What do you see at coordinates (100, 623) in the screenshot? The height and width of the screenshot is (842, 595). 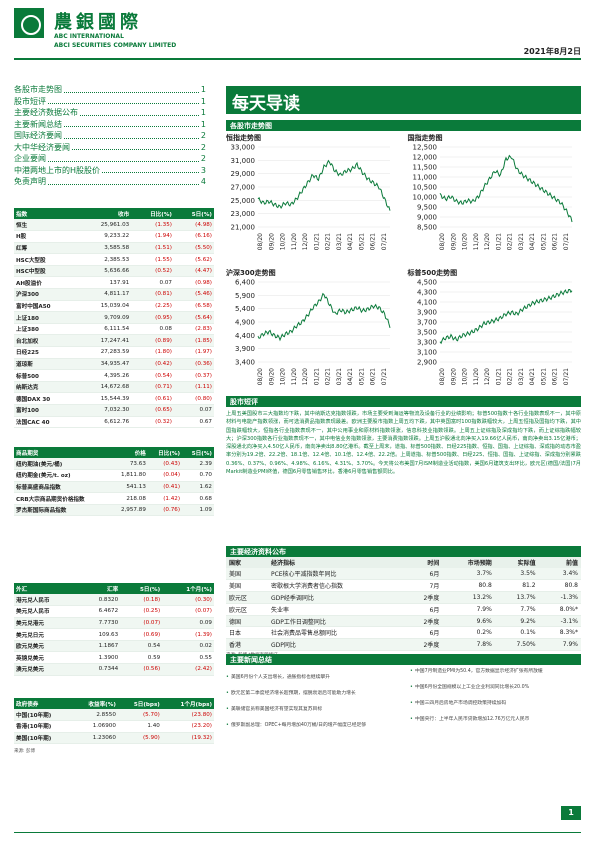 I see `table-cell: 7.7730` at bounding box center [100, 623].